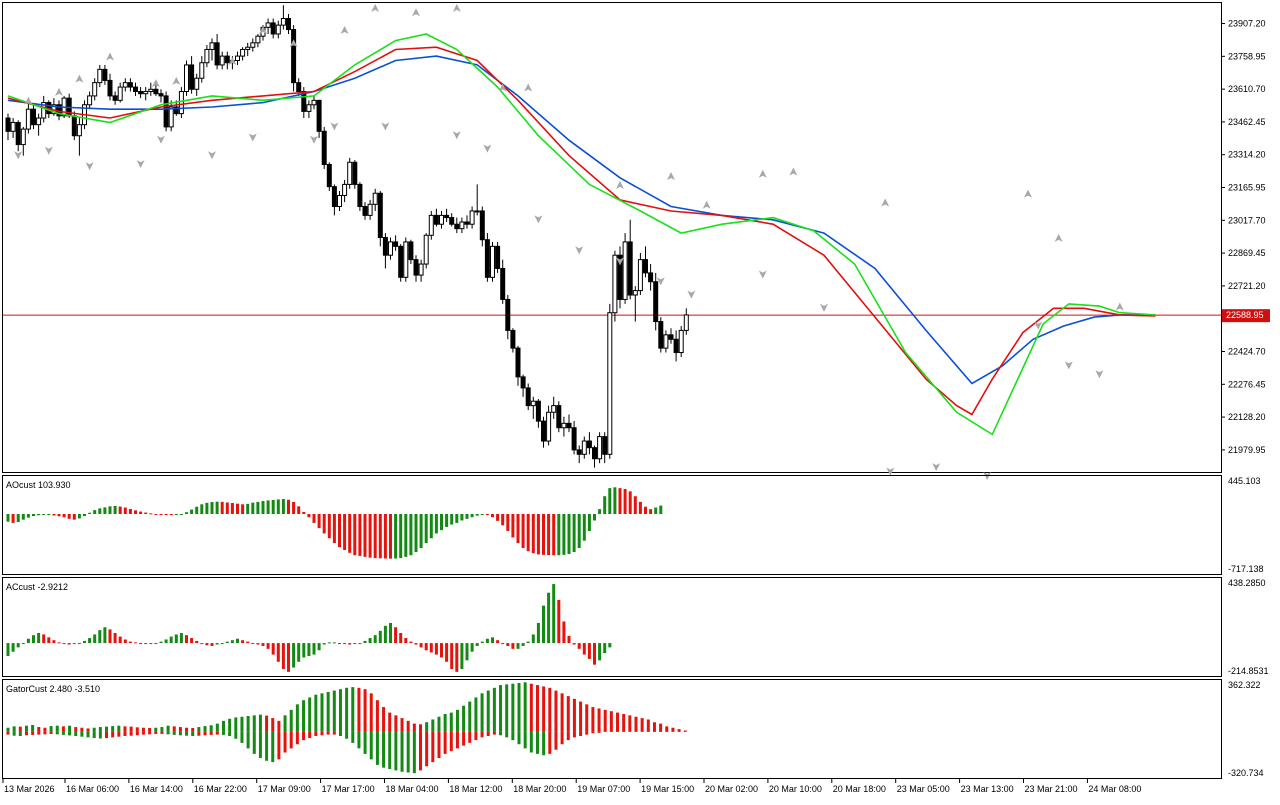  Describe the element at coordinates (603, 789) in the screenshot. I see `time-tick-label: 19 Mar 07:00` at that location.